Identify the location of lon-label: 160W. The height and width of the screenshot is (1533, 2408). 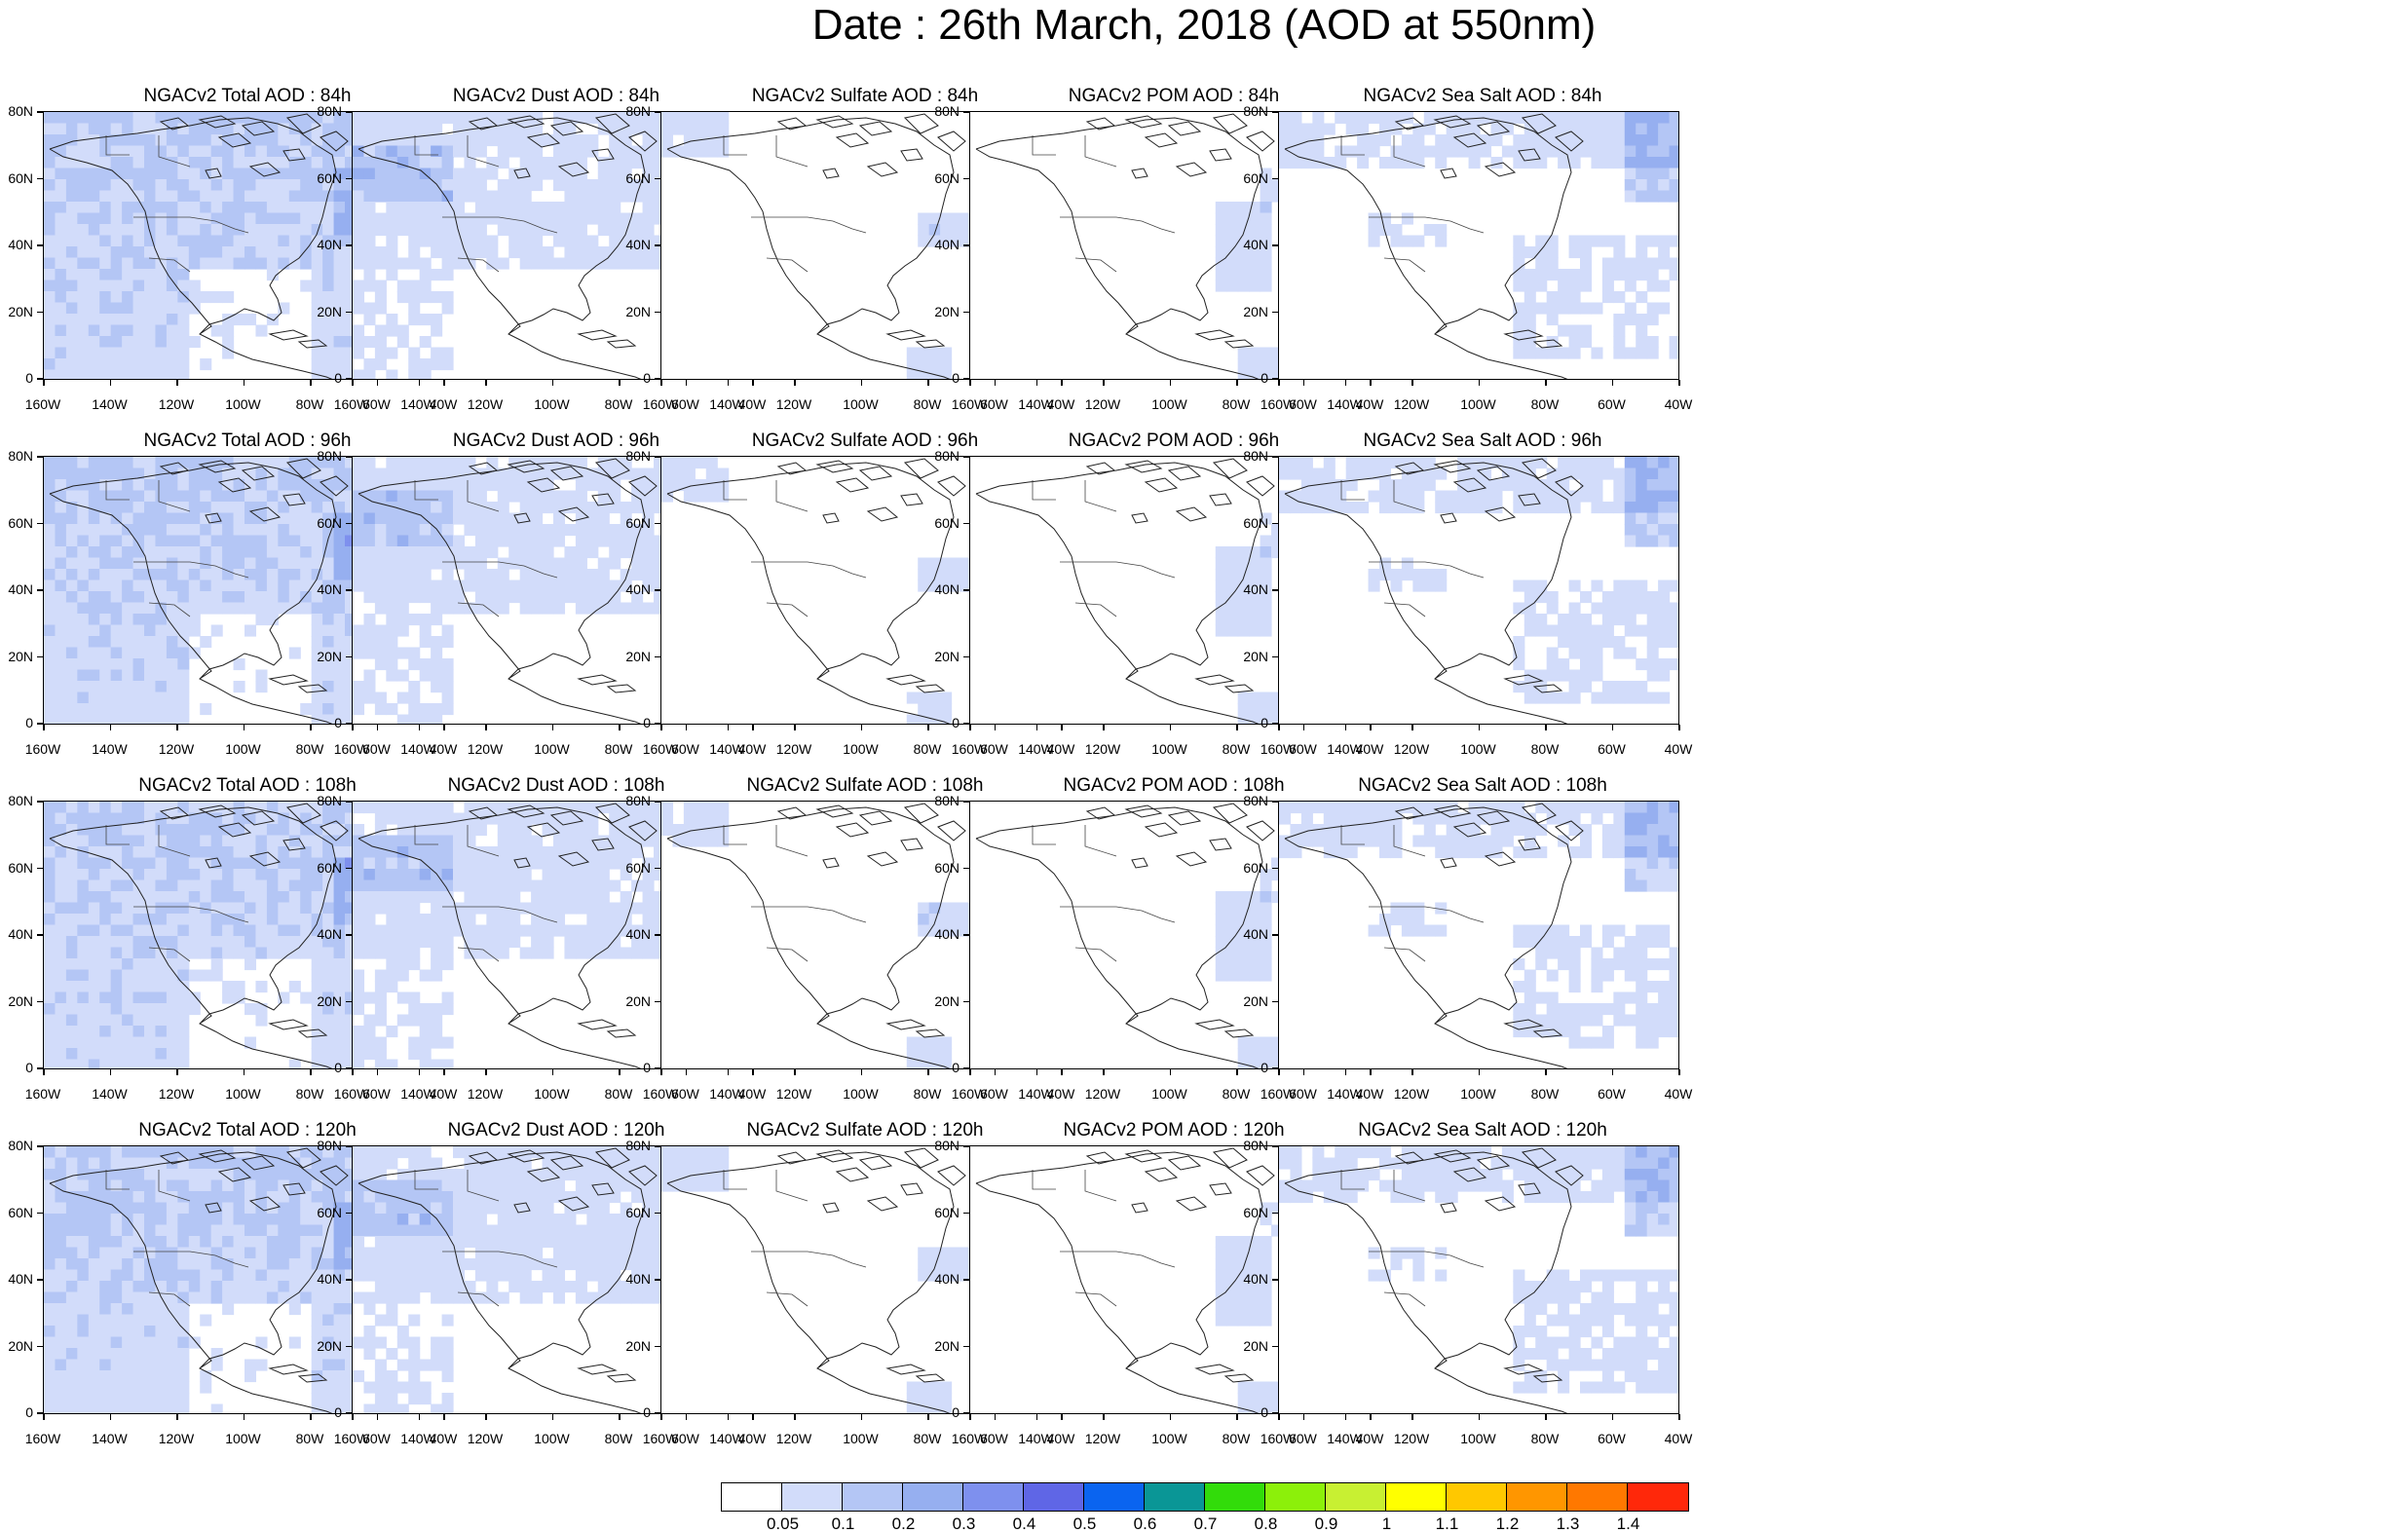
(351, 404).